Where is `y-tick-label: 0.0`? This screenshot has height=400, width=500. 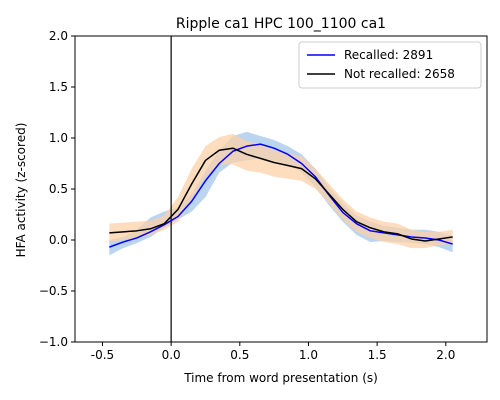
y-tick-label: 0.0 is located at coordinates (58, 240).